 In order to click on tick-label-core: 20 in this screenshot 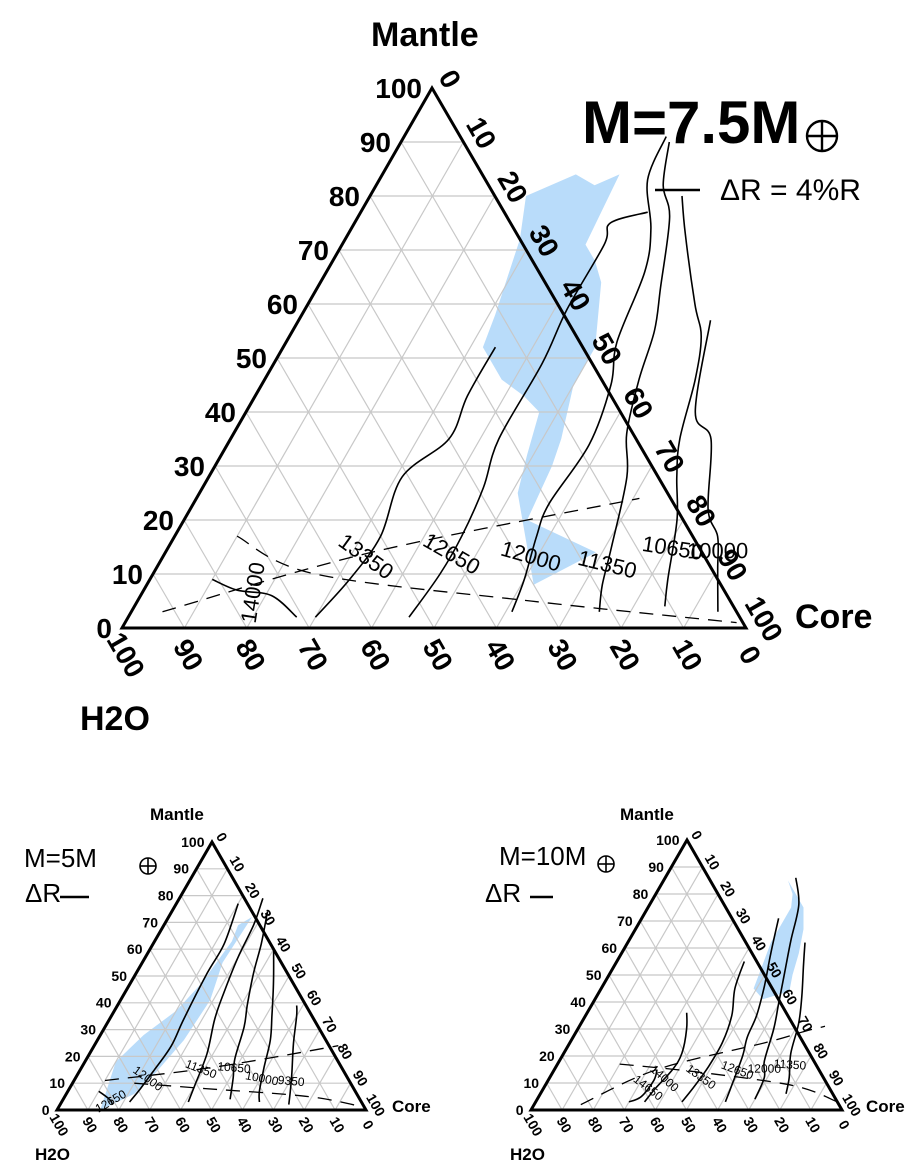, I will do `click(253, 891)`.